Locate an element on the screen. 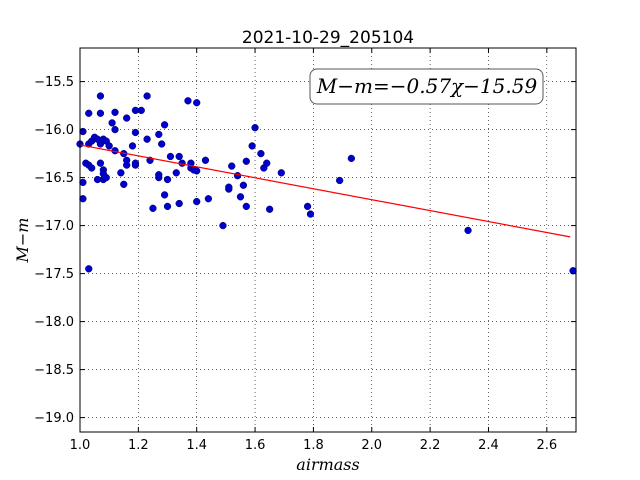 This screenshot has width=640, height=480. fit-annotation-text: M−m=−0.57χ−15.59 is located at coordinates (427, 86).